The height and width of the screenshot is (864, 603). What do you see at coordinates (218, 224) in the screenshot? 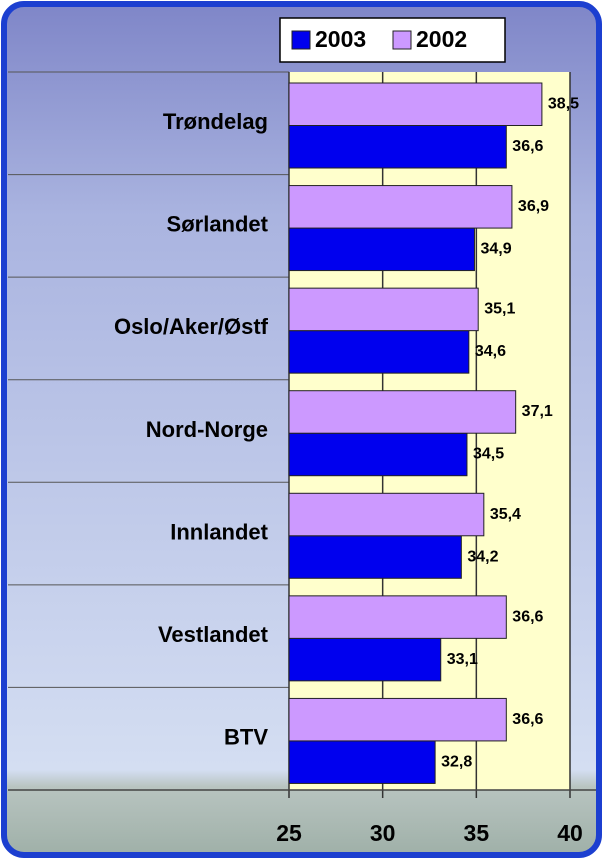
I see `category-label: Sørlandet` at bounding box center [218, 224].